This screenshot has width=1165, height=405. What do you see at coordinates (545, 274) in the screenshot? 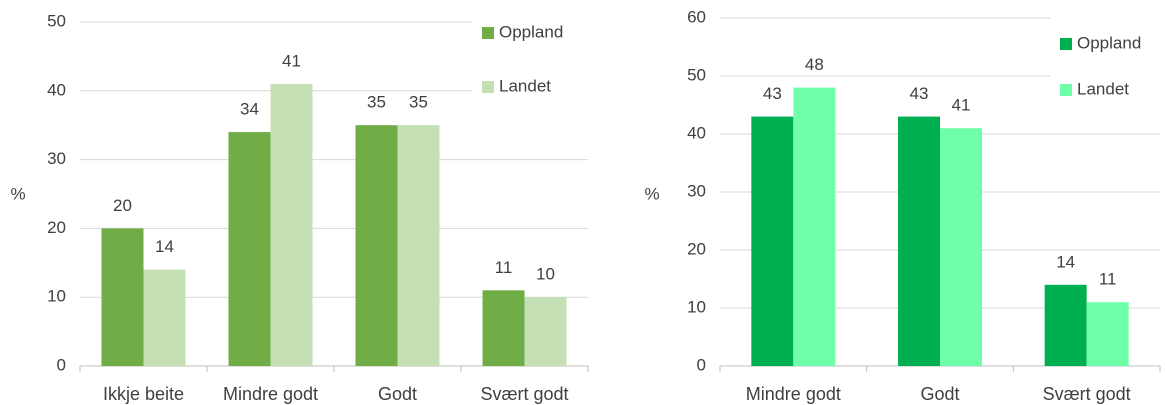
I see `data-label: 10` at bounding box center [545, 274].